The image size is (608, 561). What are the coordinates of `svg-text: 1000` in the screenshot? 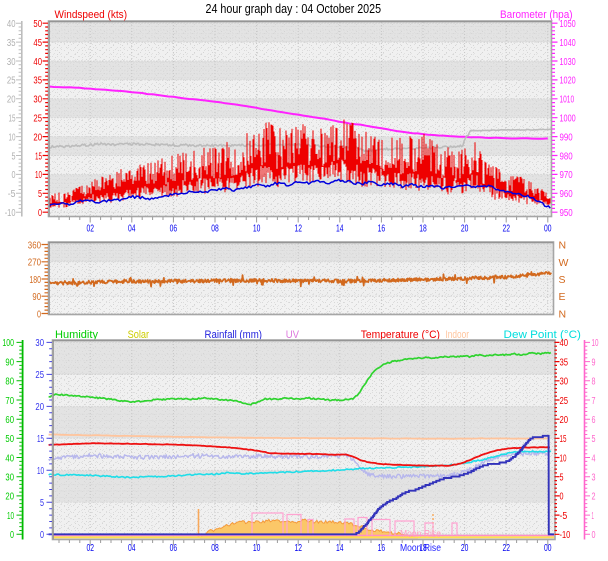 It's located at (568, 119).